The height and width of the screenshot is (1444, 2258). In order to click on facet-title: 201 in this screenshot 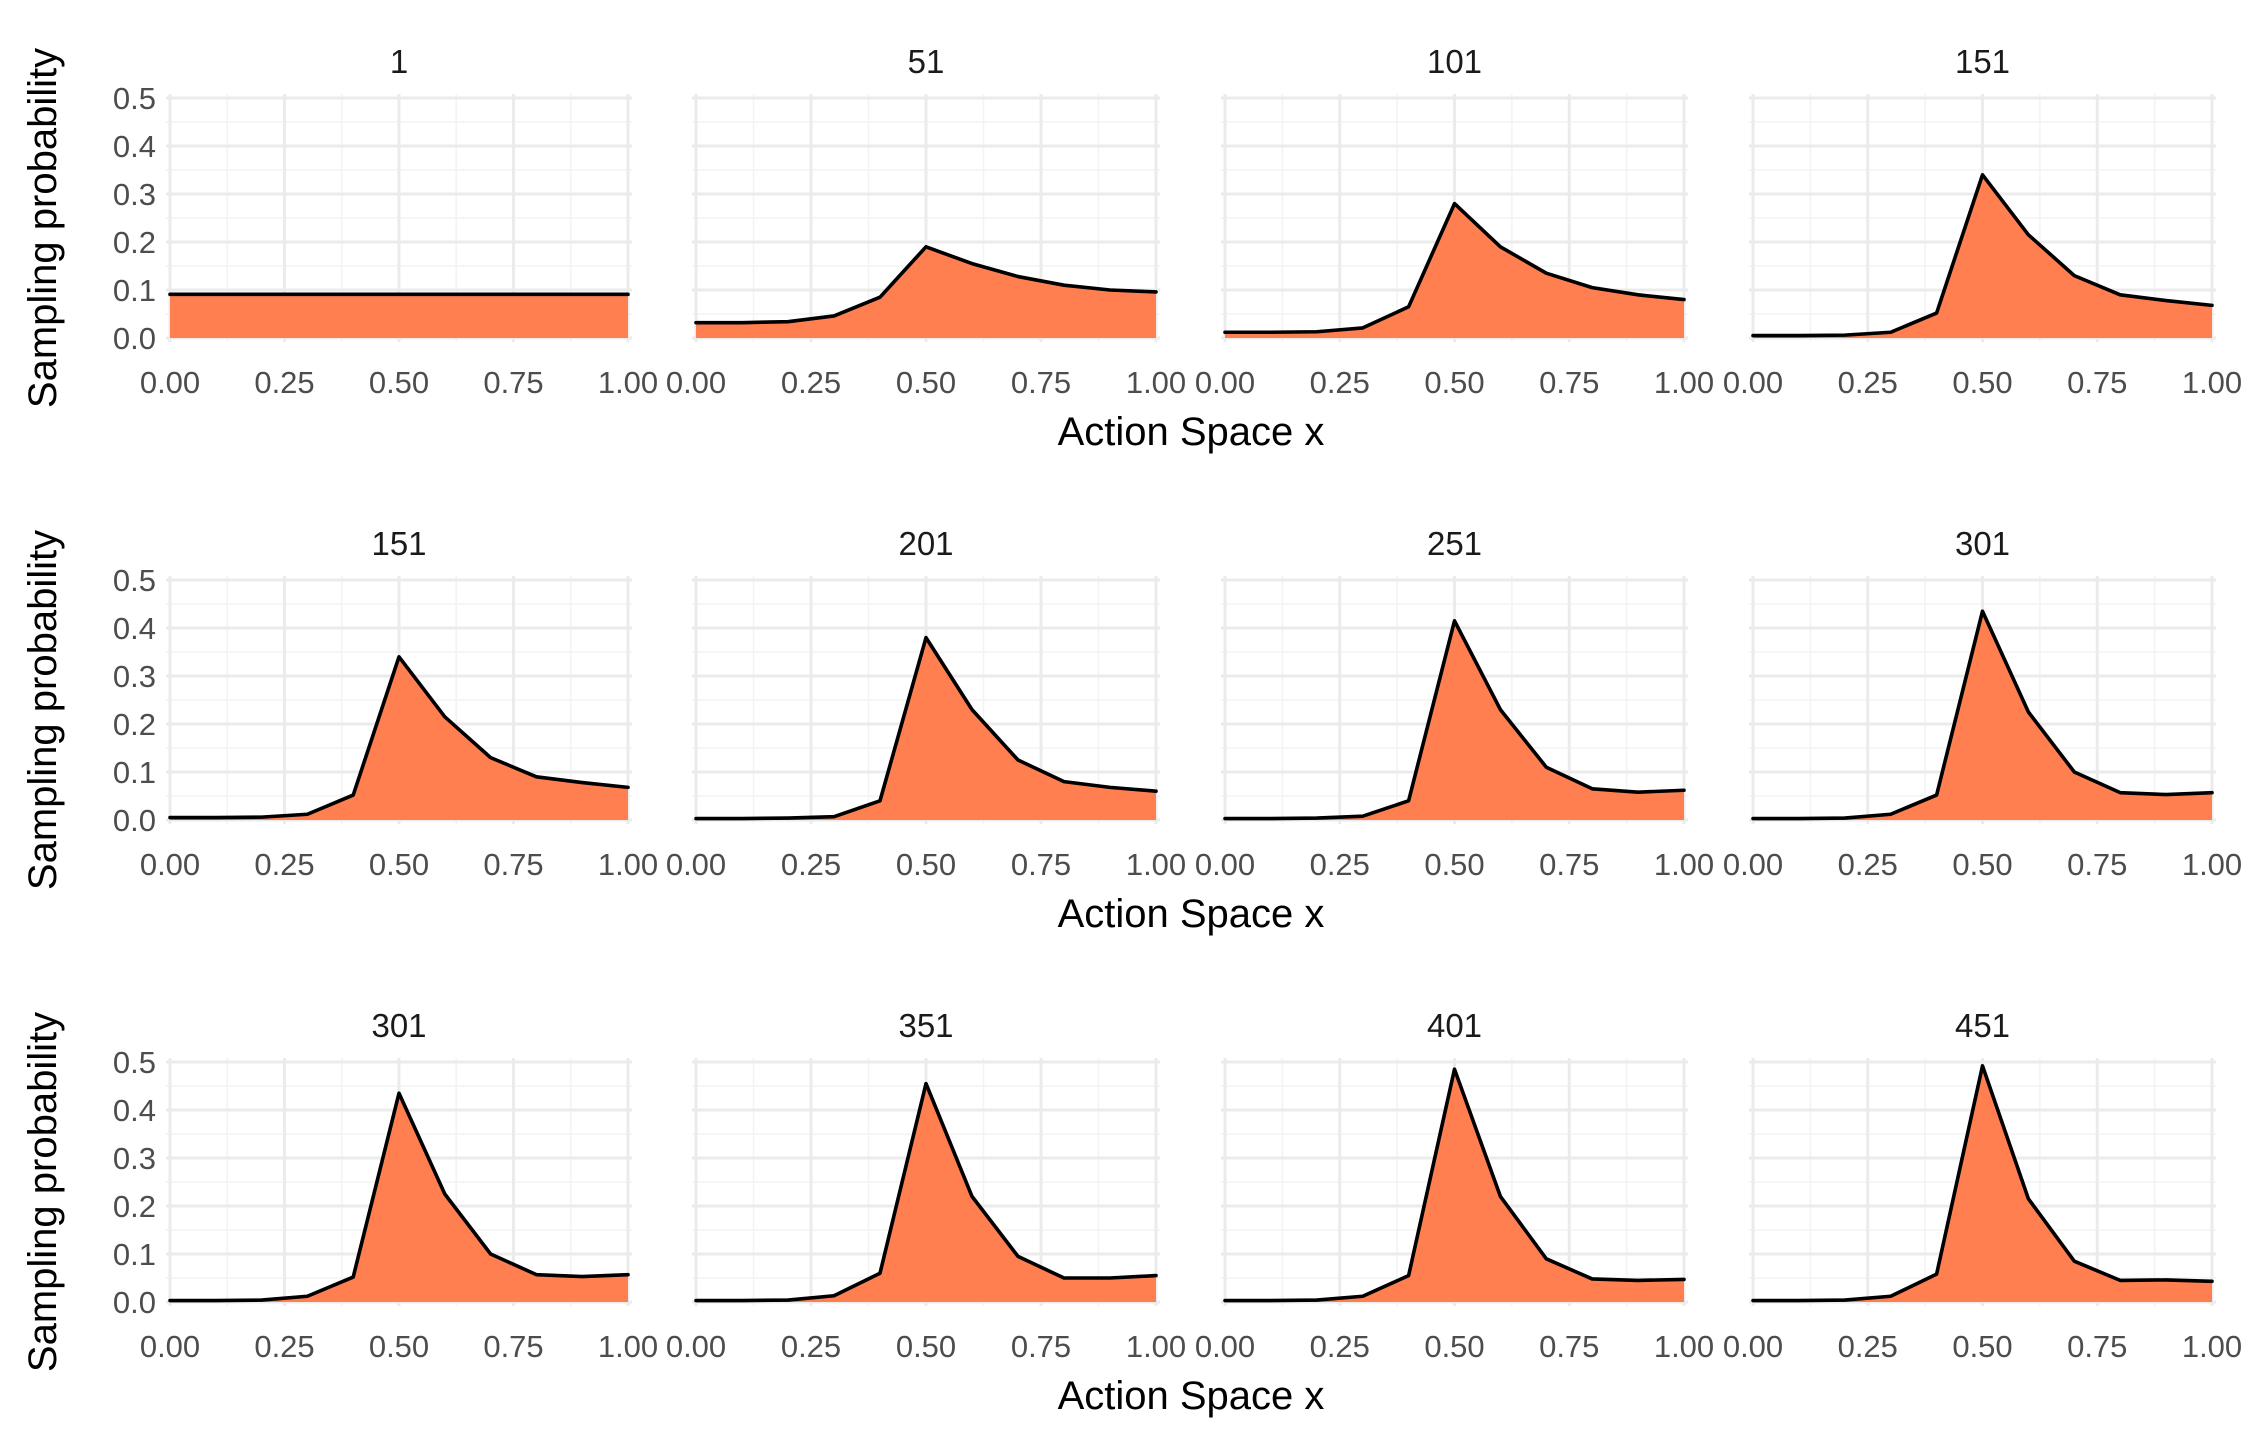, I will do `click(925, 543)`.